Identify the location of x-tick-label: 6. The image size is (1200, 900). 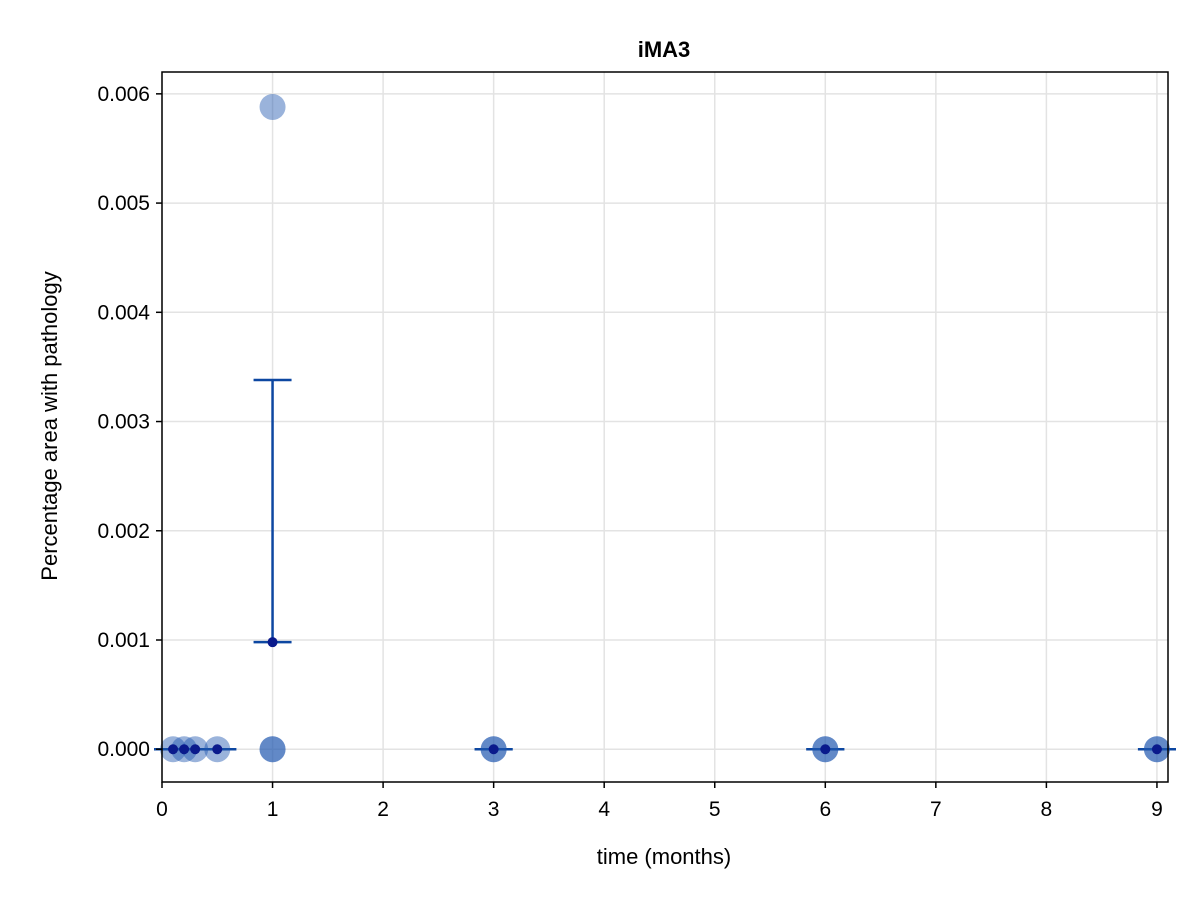
(825, 809).